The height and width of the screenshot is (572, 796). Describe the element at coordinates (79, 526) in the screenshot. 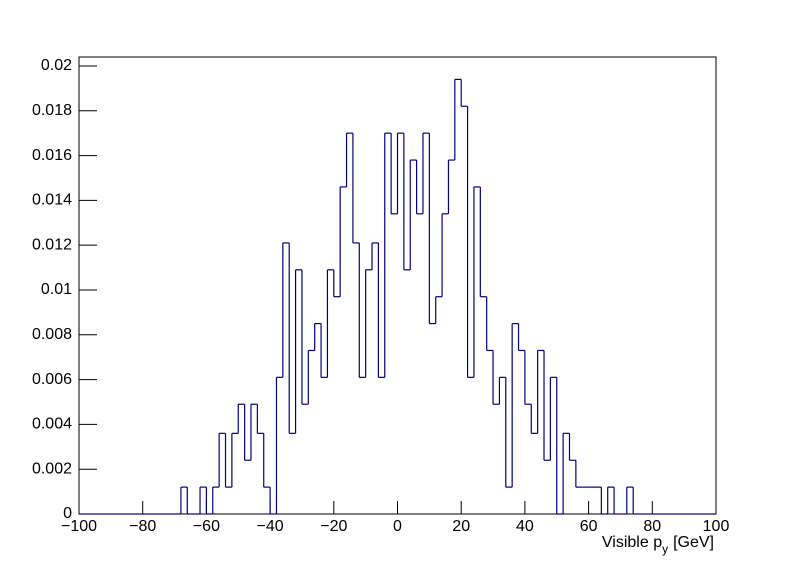

I see `x-tick-label: −100` at that location.